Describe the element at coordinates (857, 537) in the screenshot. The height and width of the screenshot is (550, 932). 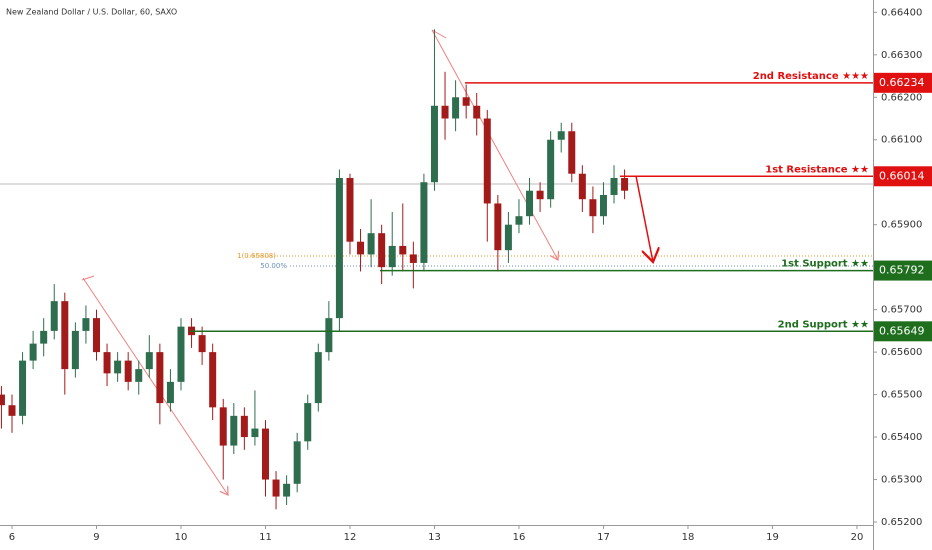
I see `x-tick-label: 20` at that location.